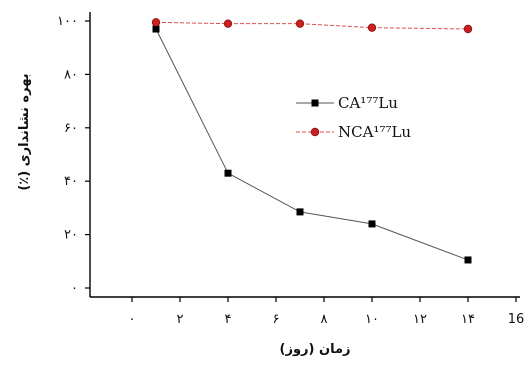  What do you see at coordinates (73, 155) in the screenshot?
I see `y-ticks: ۰ ۲۰ ۴۰ ۶۰ ۸۰ ۱۰۰` at bounding box center [73, 155].